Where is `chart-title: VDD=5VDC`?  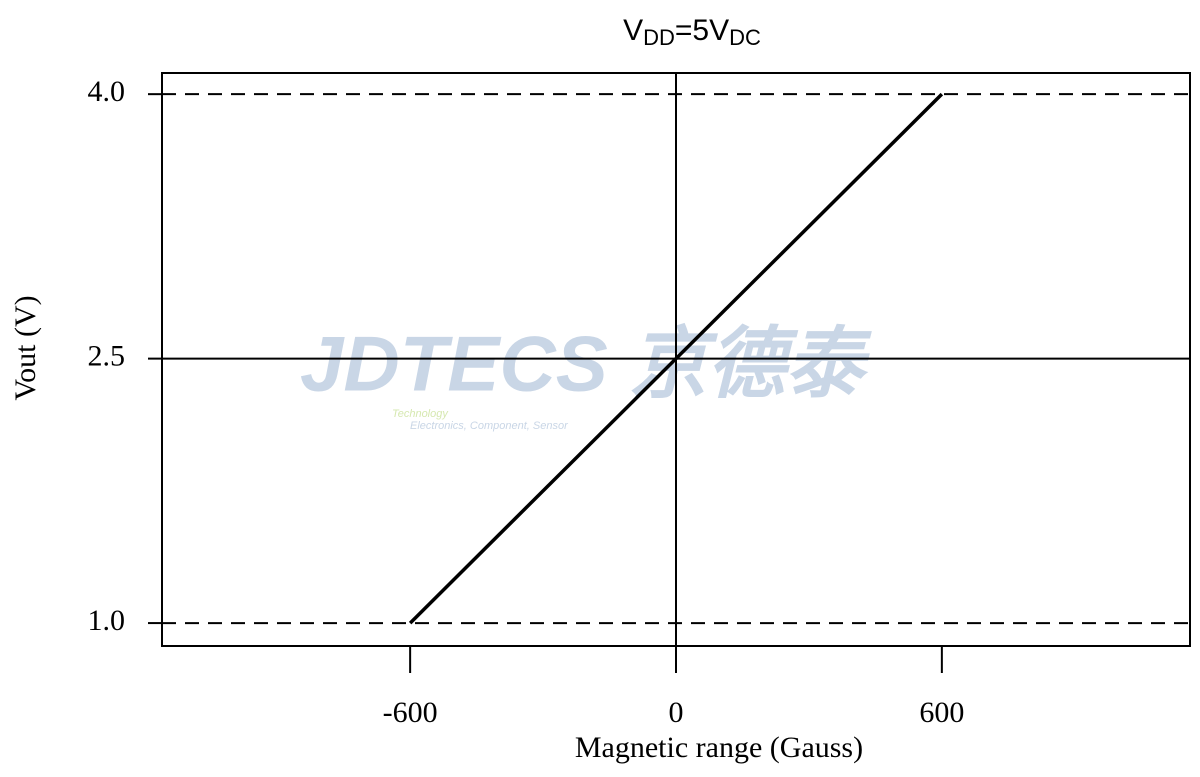
chart-title: VDD=5VDC is located at coordinates (692, 32).